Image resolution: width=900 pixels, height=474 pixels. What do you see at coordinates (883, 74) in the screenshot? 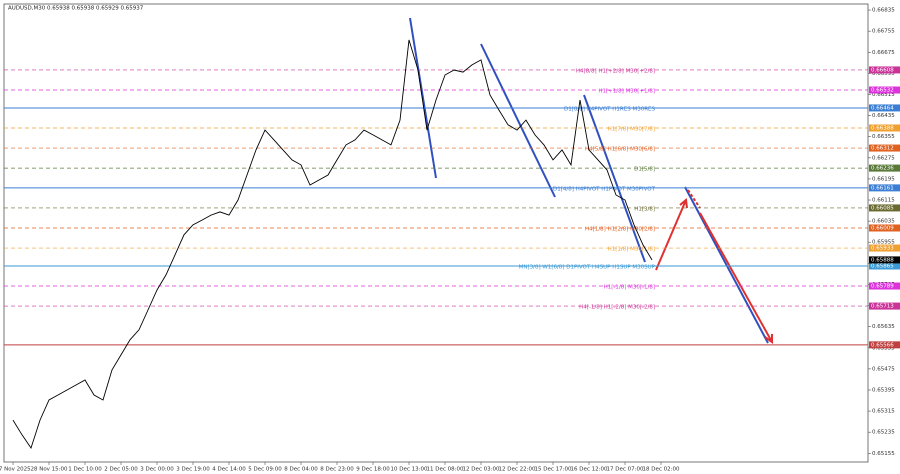
I see `y-tick-label: 0.66595` at bounding box center [883, 74].